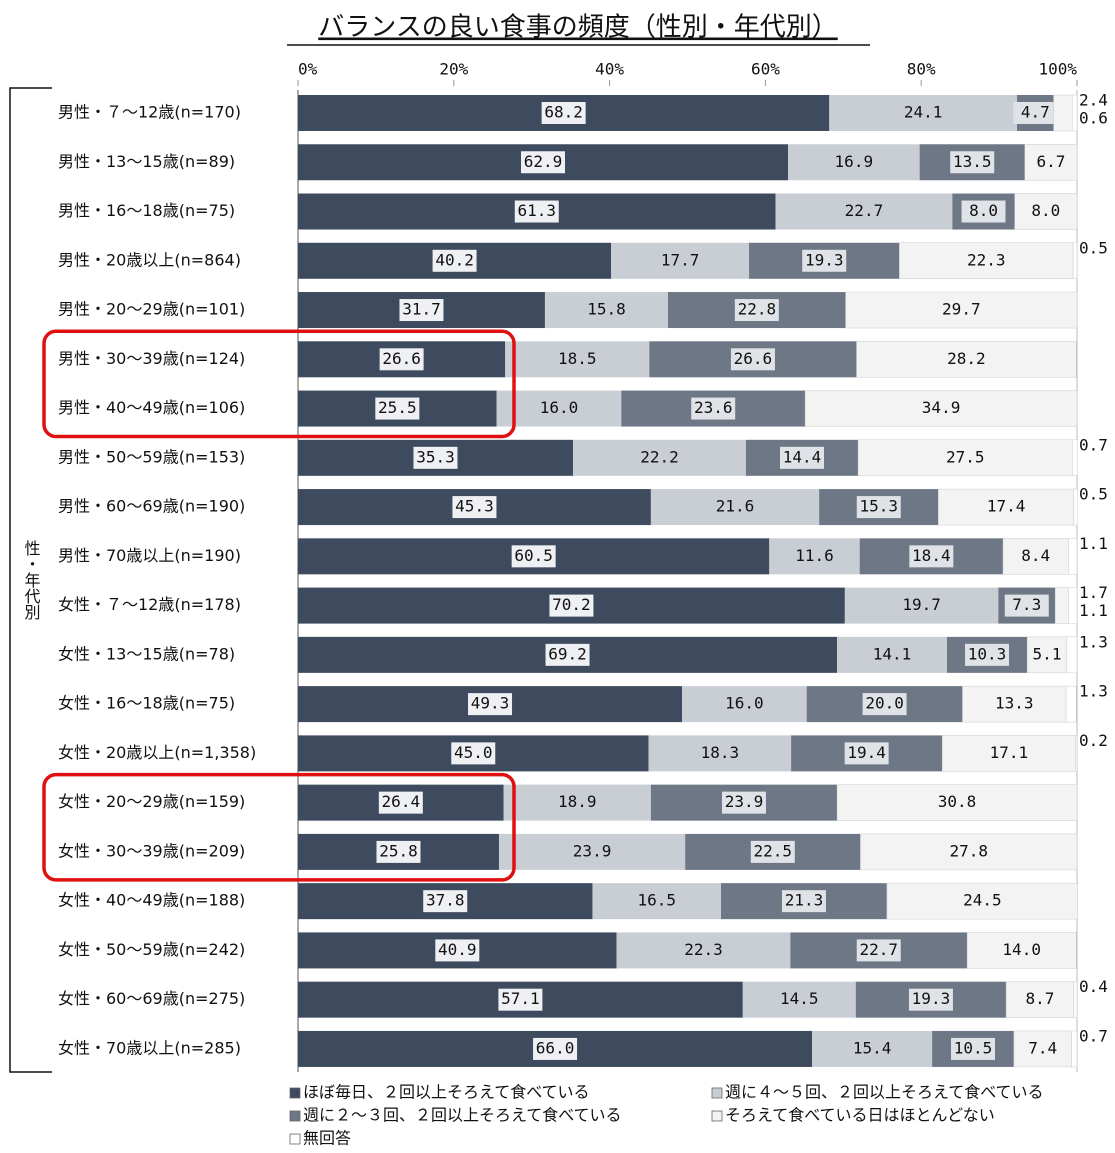 This screenshot has height=1153, width=1115. Describe the element at coordinates (744, 703) in the screenshot. I see `data-label: 16.0` at that location.